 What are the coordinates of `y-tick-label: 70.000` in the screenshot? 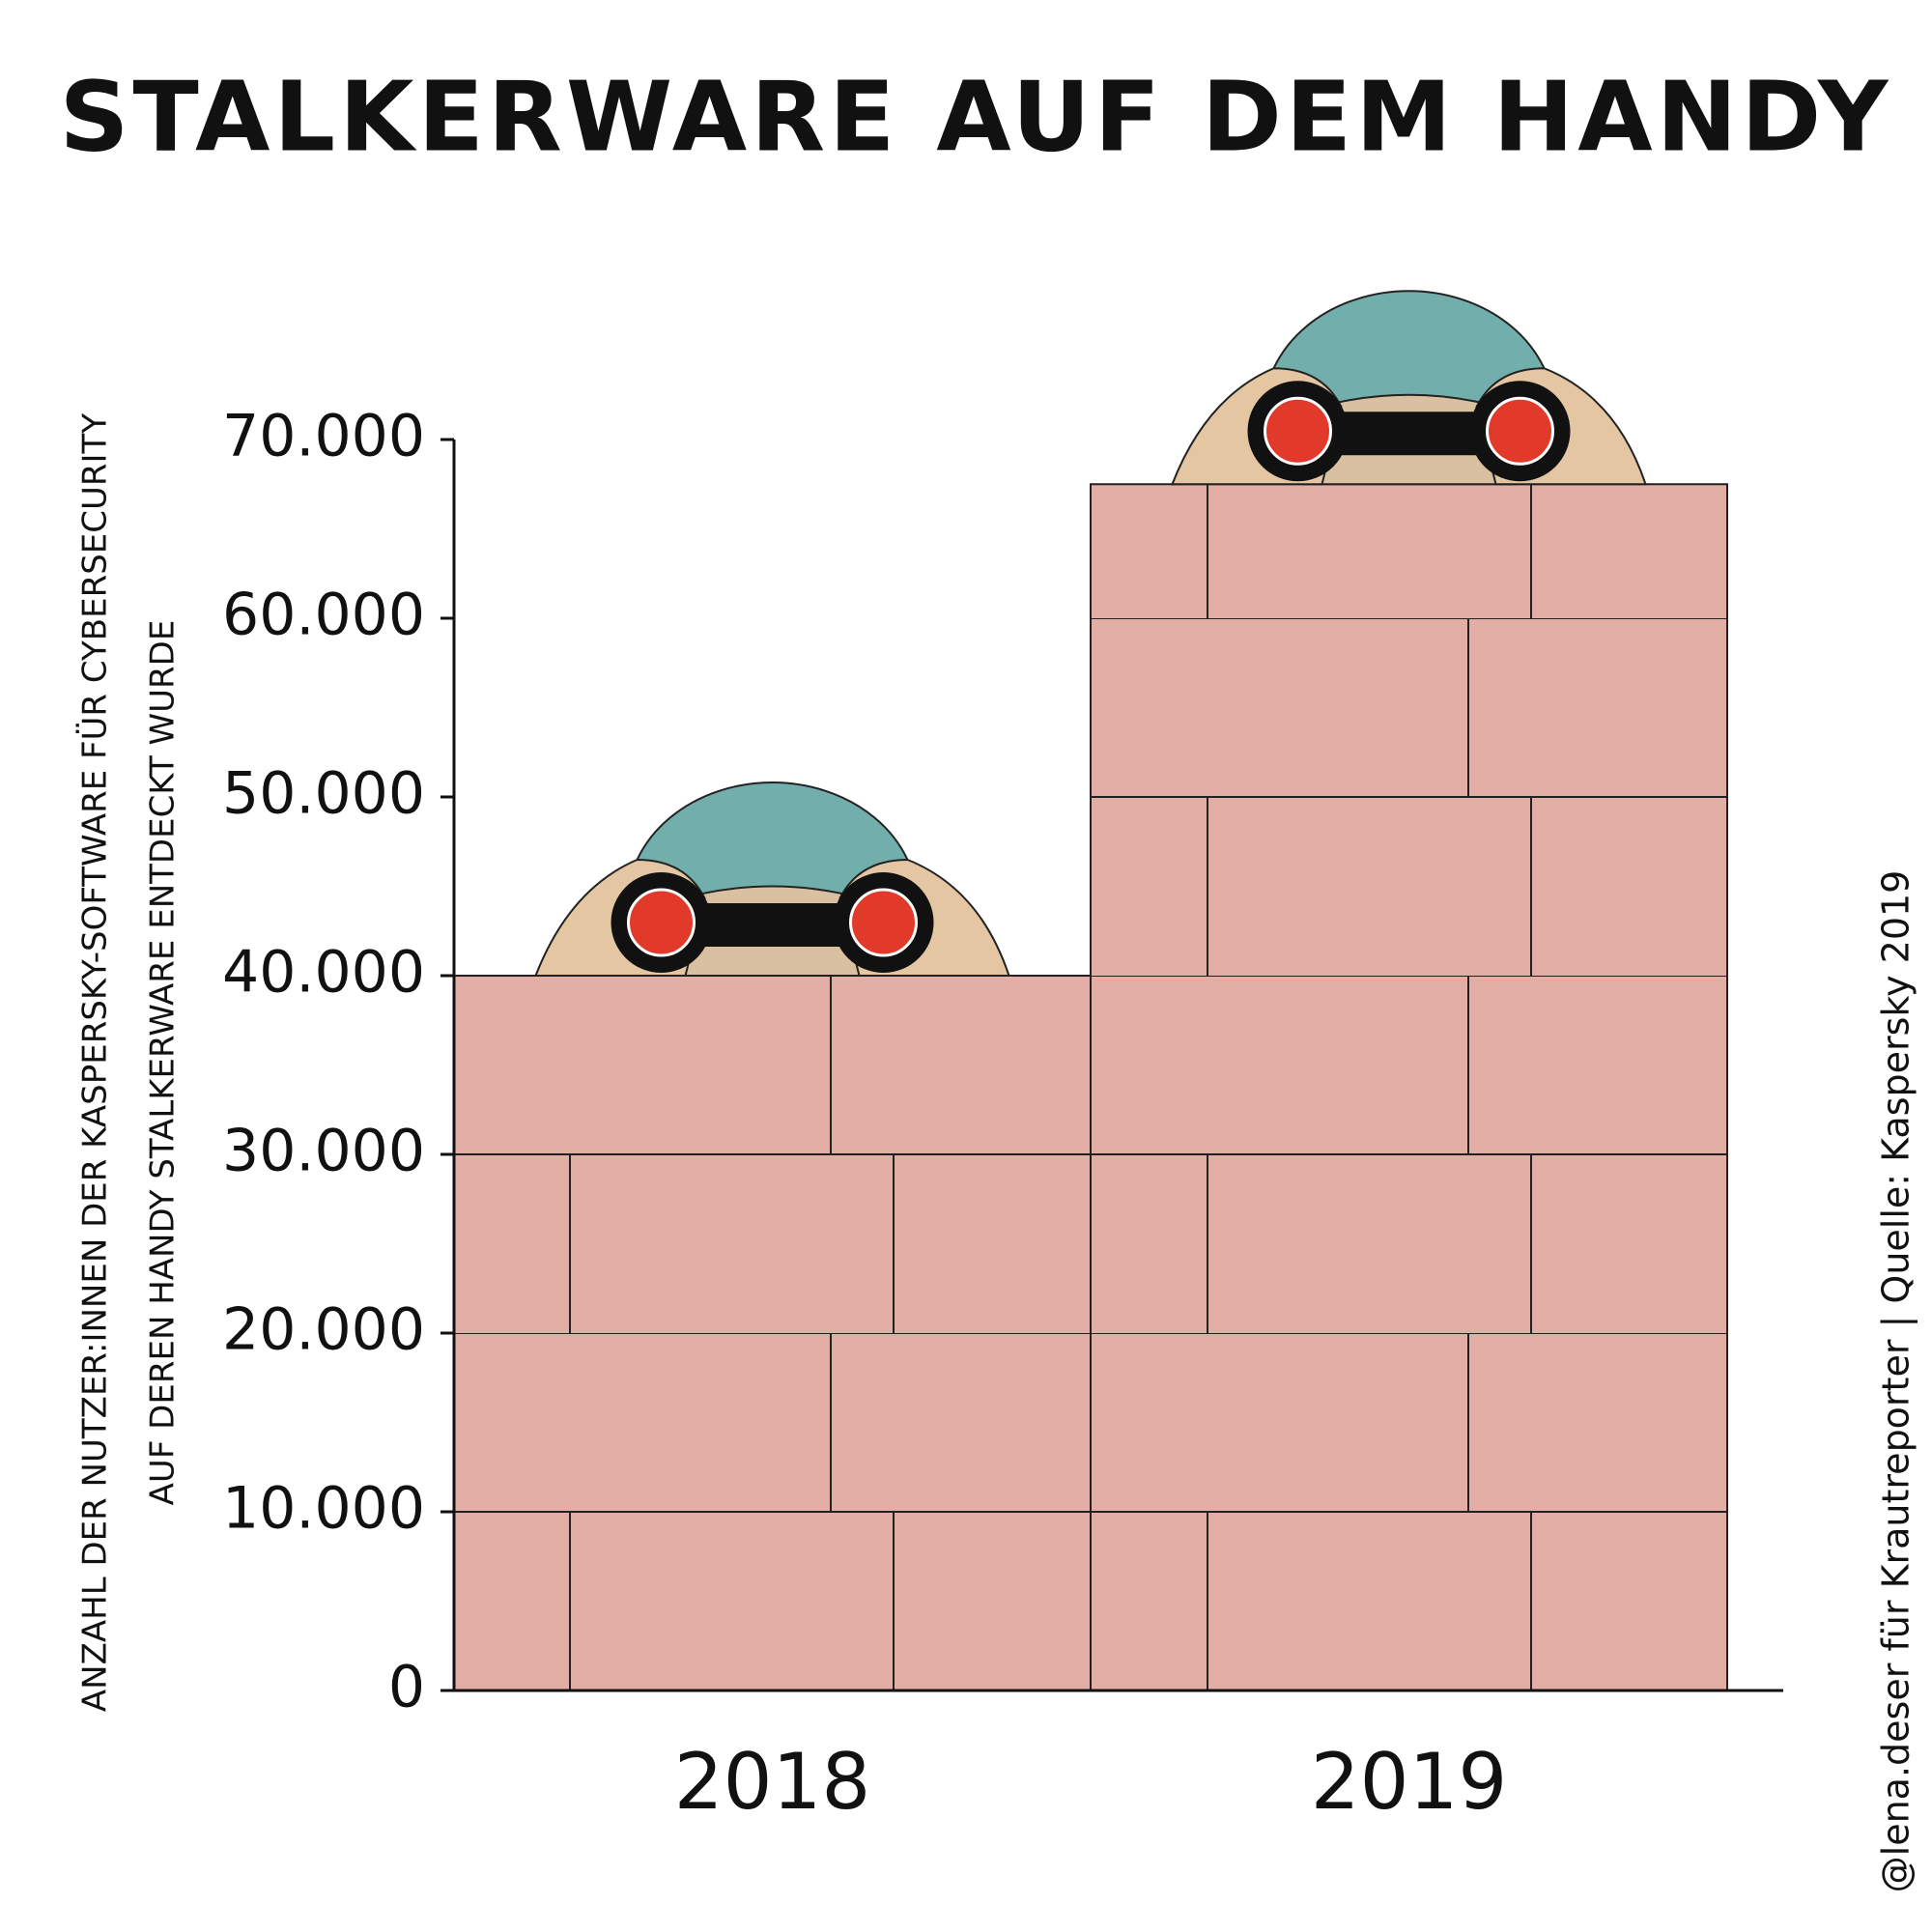 It's located at (323, 436).